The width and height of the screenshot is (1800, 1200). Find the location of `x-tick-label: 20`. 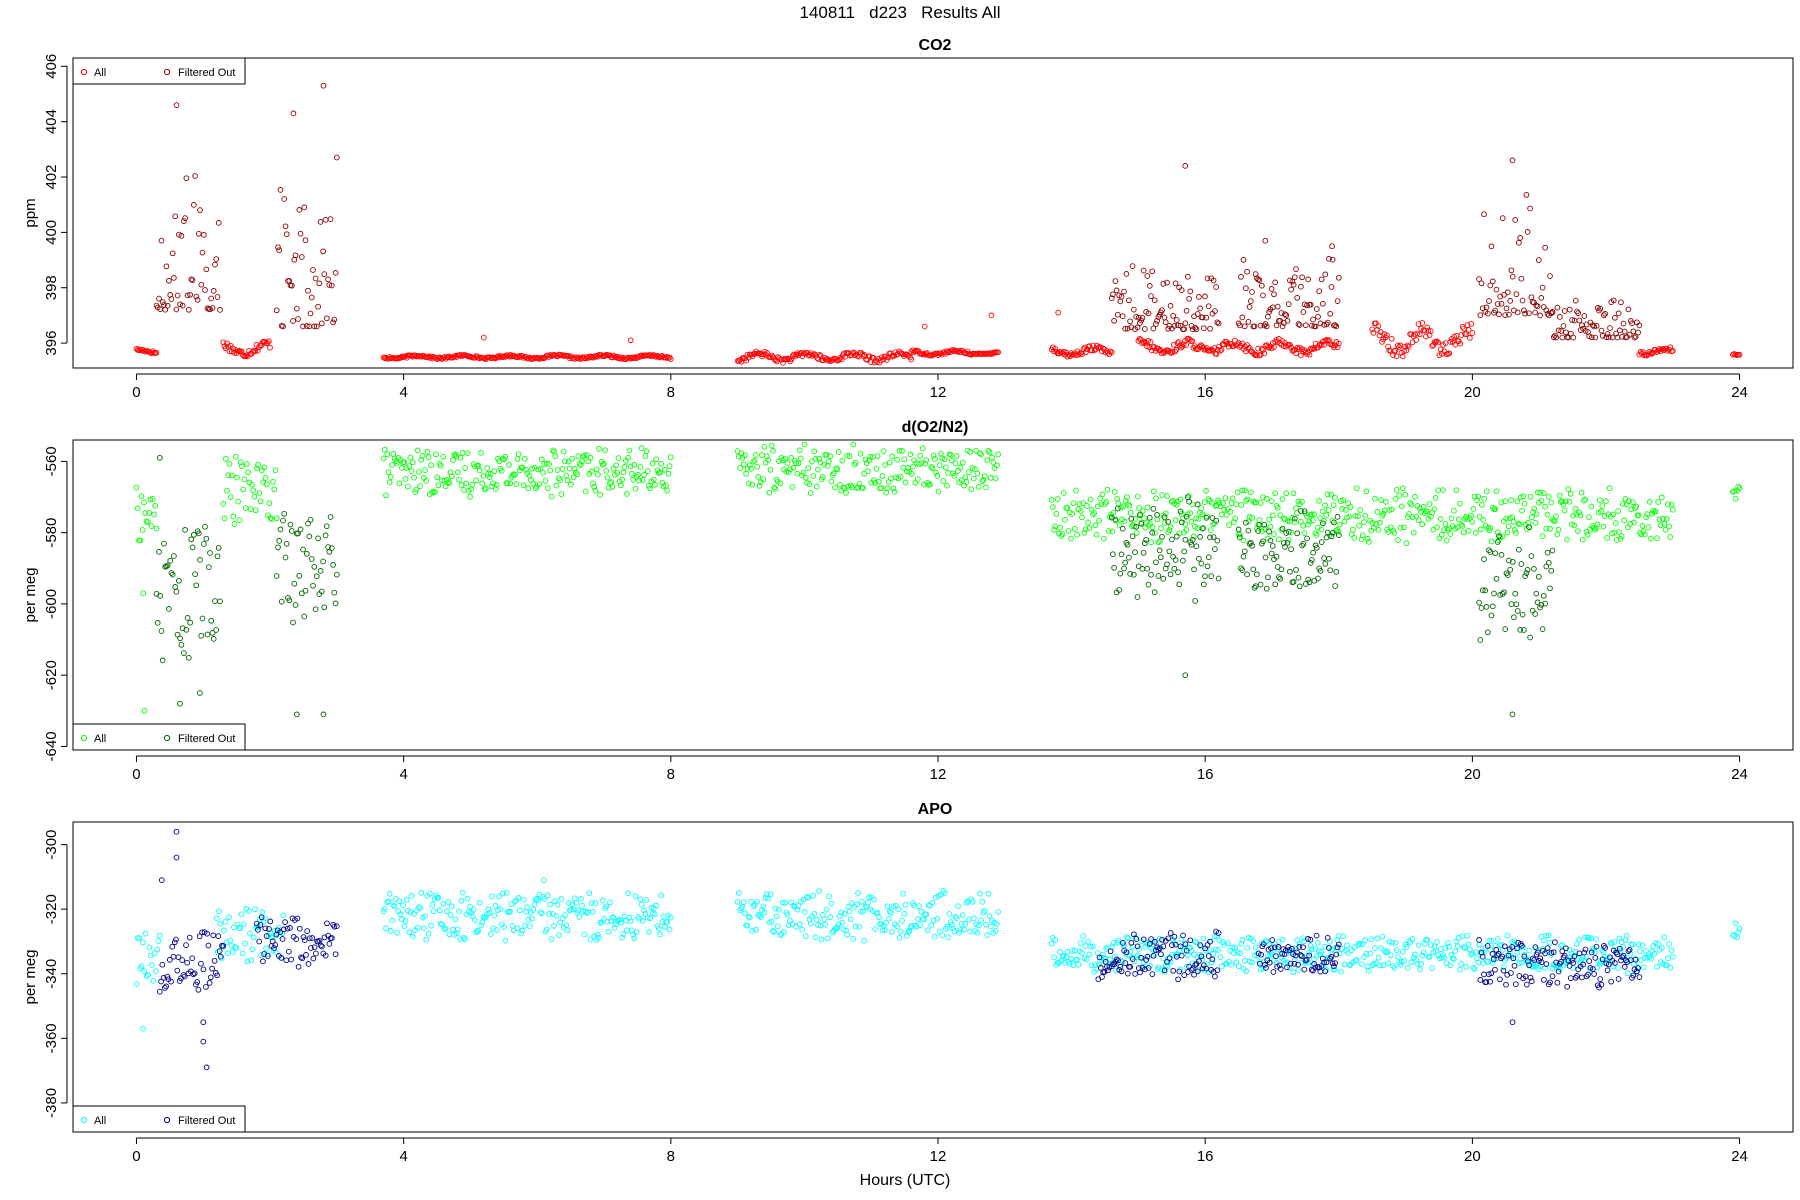

x-tick-label: 20 is located at coordinates (1472, 774).